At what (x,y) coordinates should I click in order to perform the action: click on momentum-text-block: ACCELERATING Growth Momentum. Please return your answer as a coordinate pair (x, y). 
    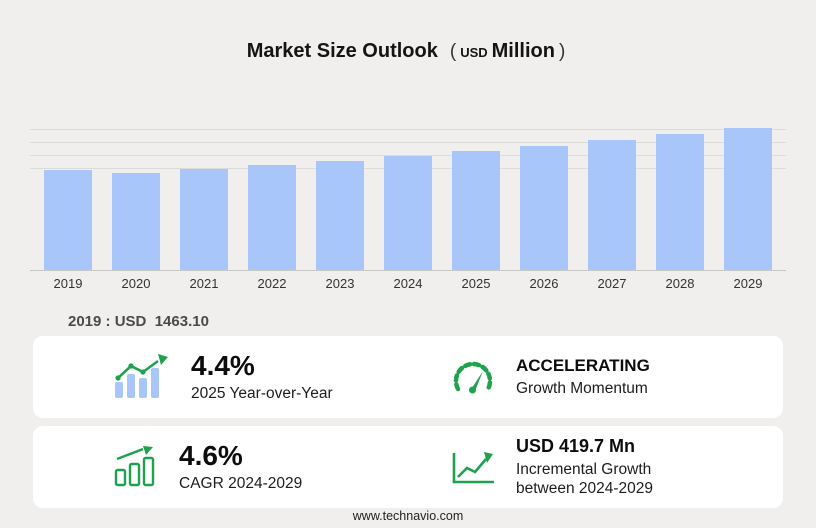
    Looking at the image, I should click on (583, 377).